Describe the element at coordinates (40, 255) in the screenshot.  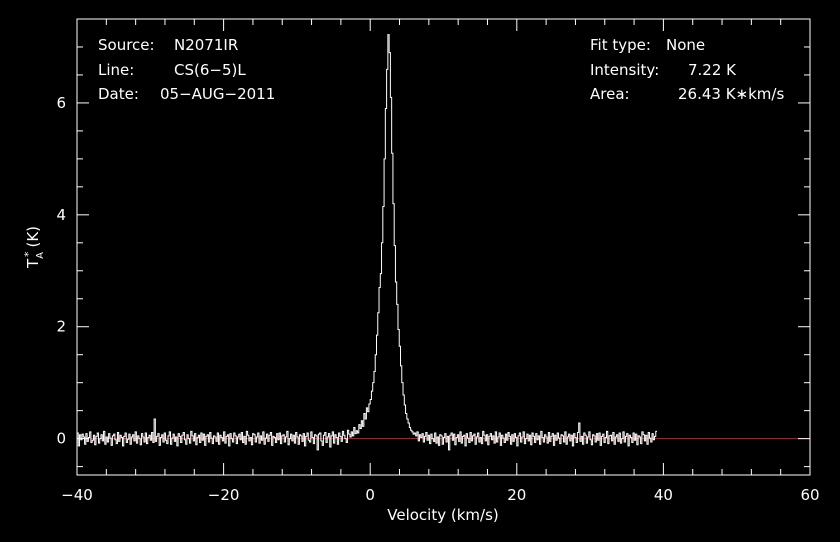
I see `y-axis-label-sub: A` at that location.